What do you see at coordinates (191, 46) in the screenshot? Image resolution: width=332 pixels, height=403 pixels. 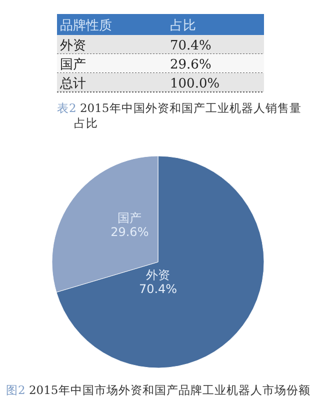 I see `text: 70.4%` at bounding box center [191, 46].